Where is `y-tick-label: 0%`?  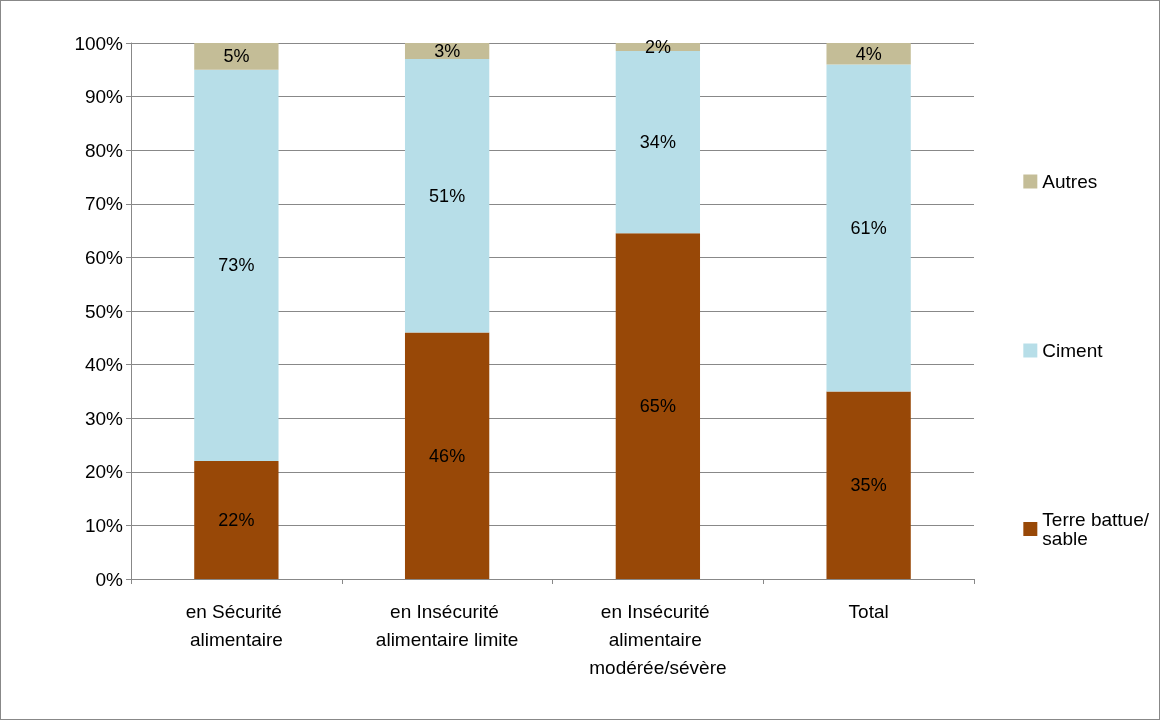 y-tick-label: 0% is located at coordinates (109, 579).